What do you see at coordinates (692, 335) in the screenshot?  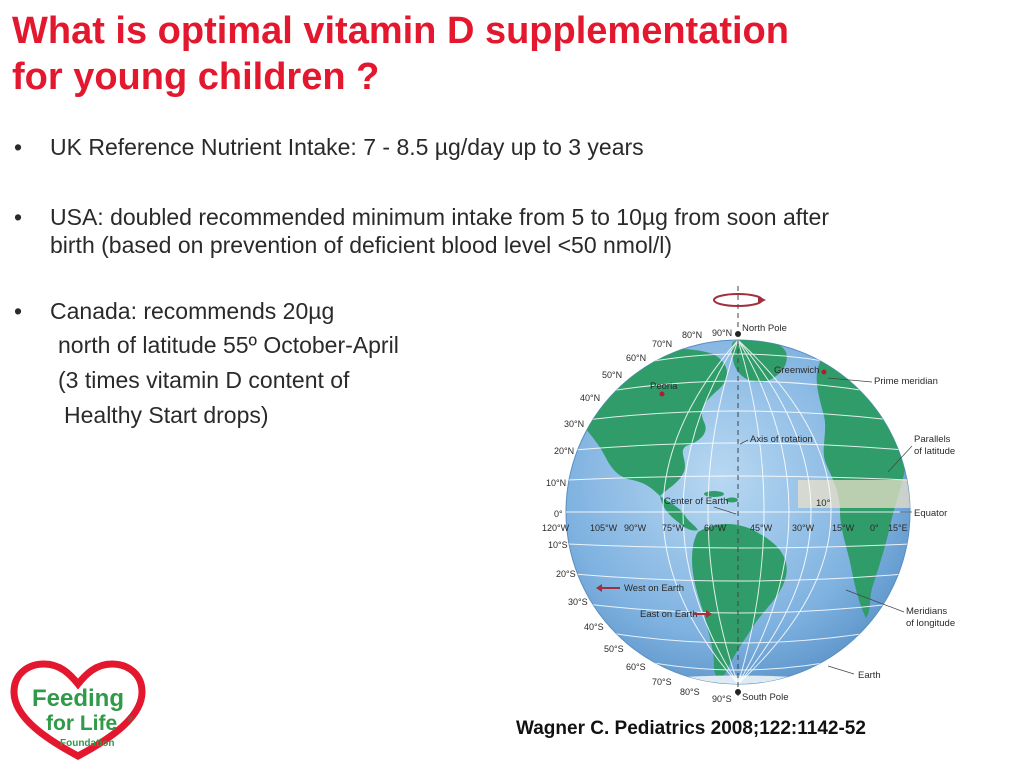 I see `lat-label: 80°N` at bounding box center [692, 335].